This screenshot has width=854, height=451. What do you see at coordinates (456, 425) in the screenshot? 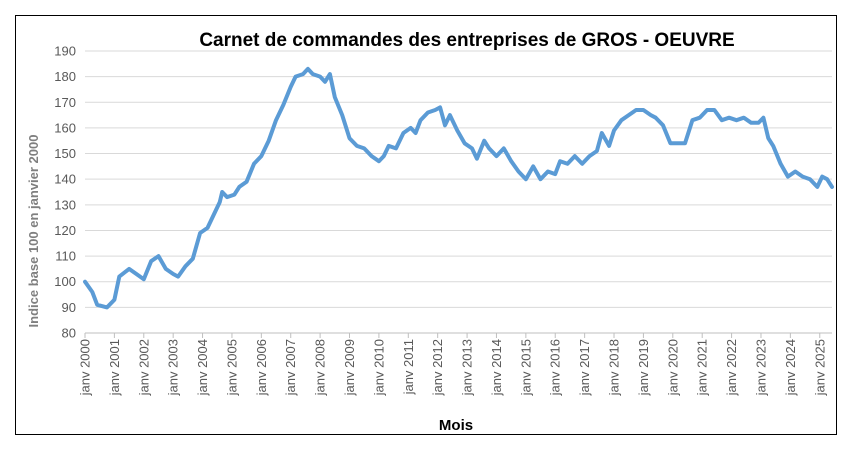
I see `x-axis-label: Mois` at bounding box center [456, 425].